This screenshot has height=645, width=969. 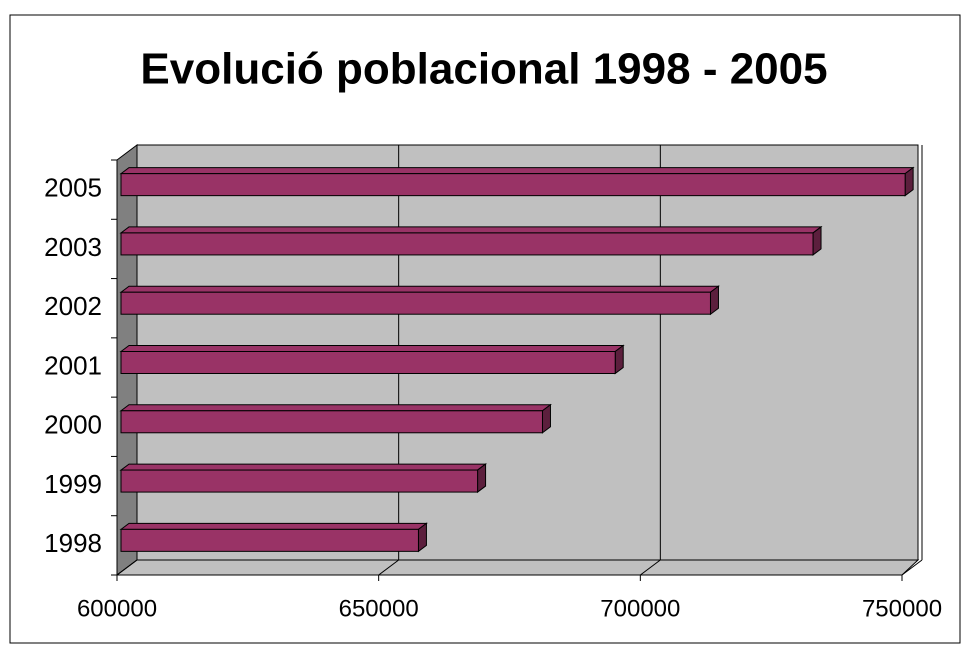 What do you see at coordinates (73, 365) in the screenshot?
I see `y-tick-label: 2001` at bounding box center [73, 365].